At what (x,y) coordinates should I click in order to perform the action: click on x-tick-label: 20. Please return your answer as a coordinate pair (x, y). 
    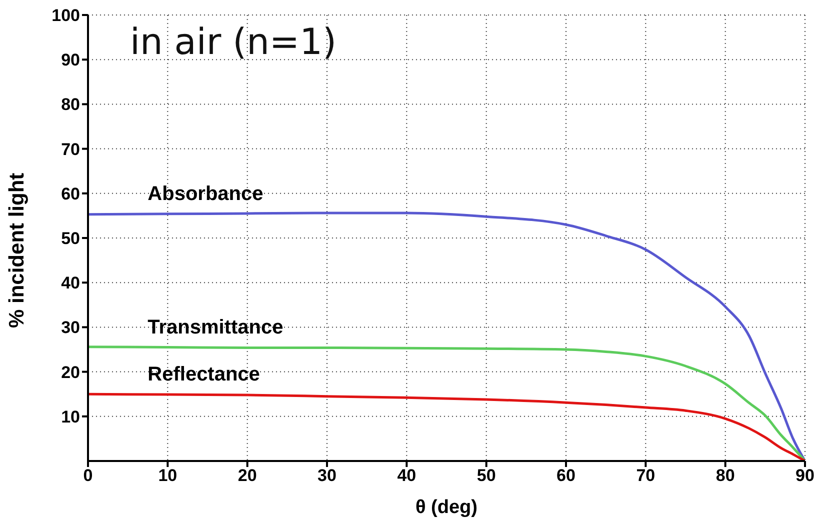
    Looking at the image, I should click on (247, 476).